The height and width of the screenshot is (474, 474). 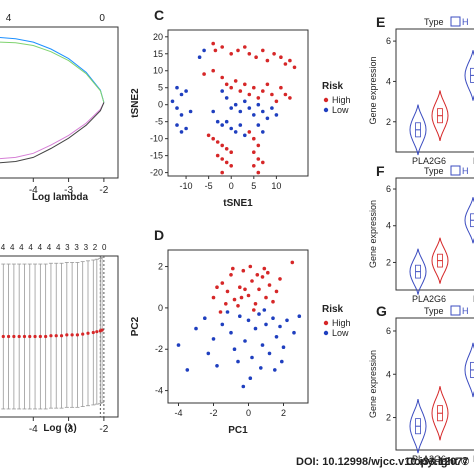 I want to click on lasso-cv-top-tick-label: 4, so click(x=12, y=247).